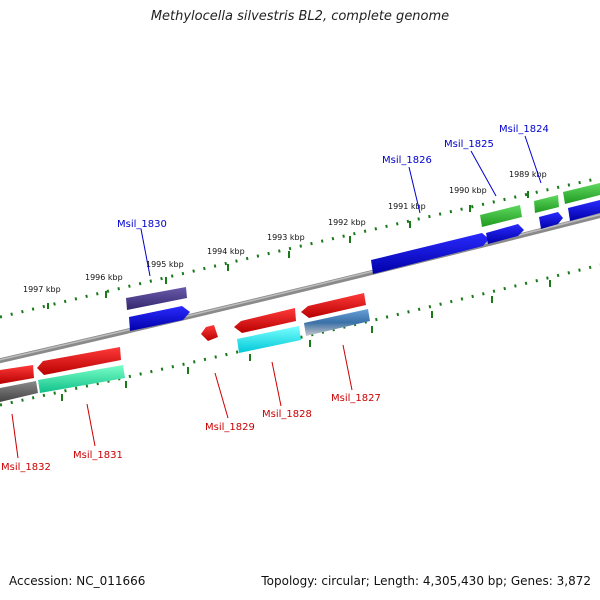 The image size is (600, 600). What do you see at coordinates (407, 160) in the screenshot?
I see `gene-label-msil-1826: Msil_1826` at bounding box center [407, 160].